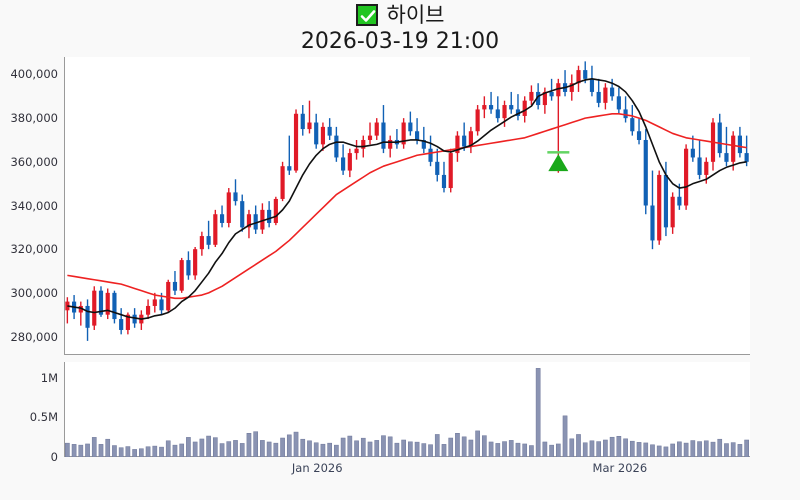  Describe the element at coordinates (34, 336) in the screenshot. I see `price-y-tick: 280,000` at that location.